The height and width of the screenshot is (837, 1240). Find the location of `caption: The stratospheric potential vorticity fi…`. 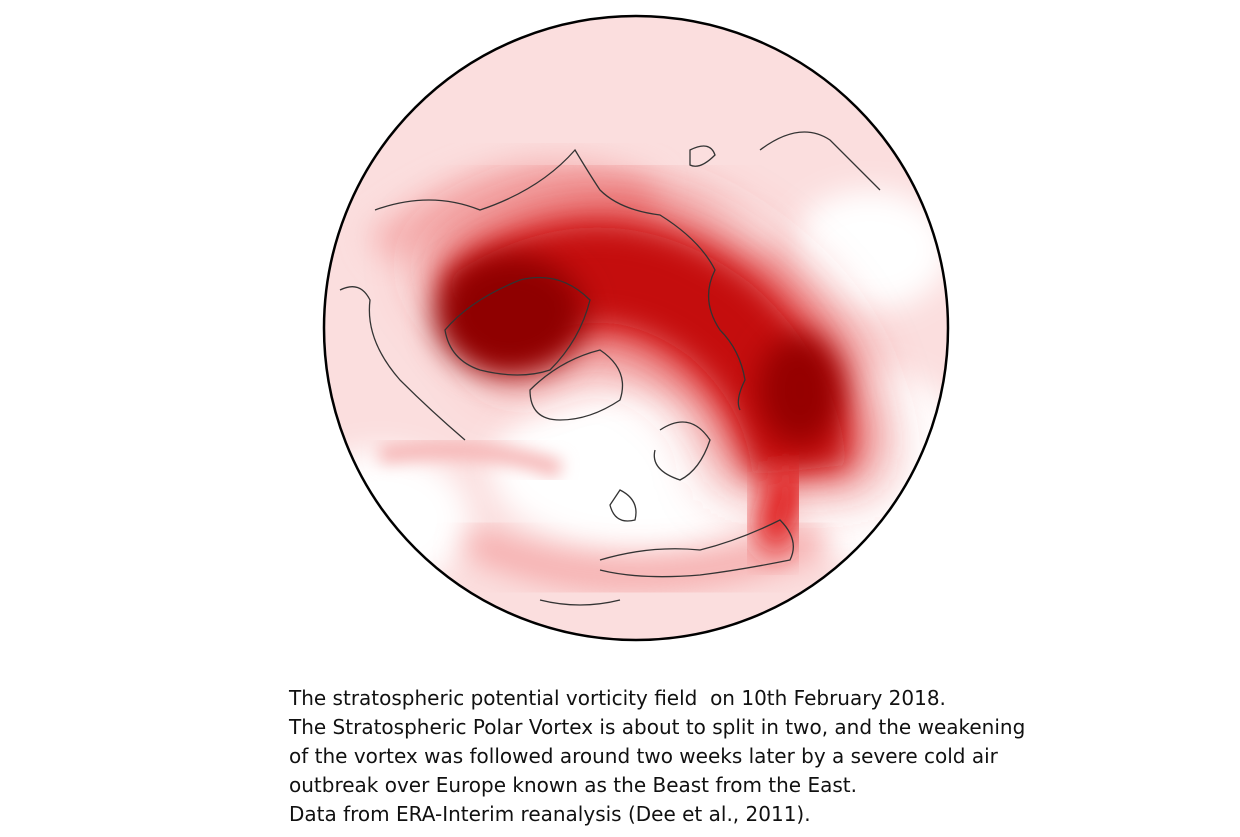

caption: The stratospheric potential vorticity fi… is located at coordinates (657, 756).